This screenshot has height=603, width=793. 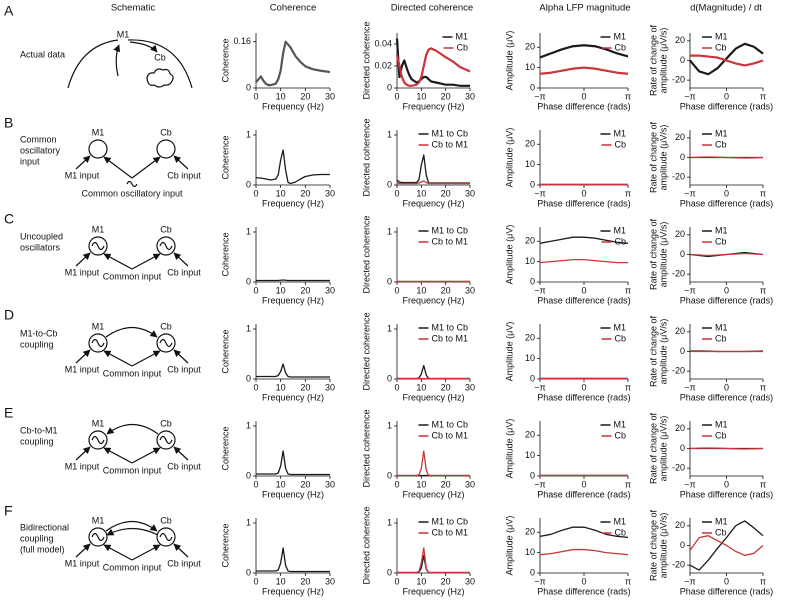 I want to click on y-tick-label: 10, so click(x=530, y=67).